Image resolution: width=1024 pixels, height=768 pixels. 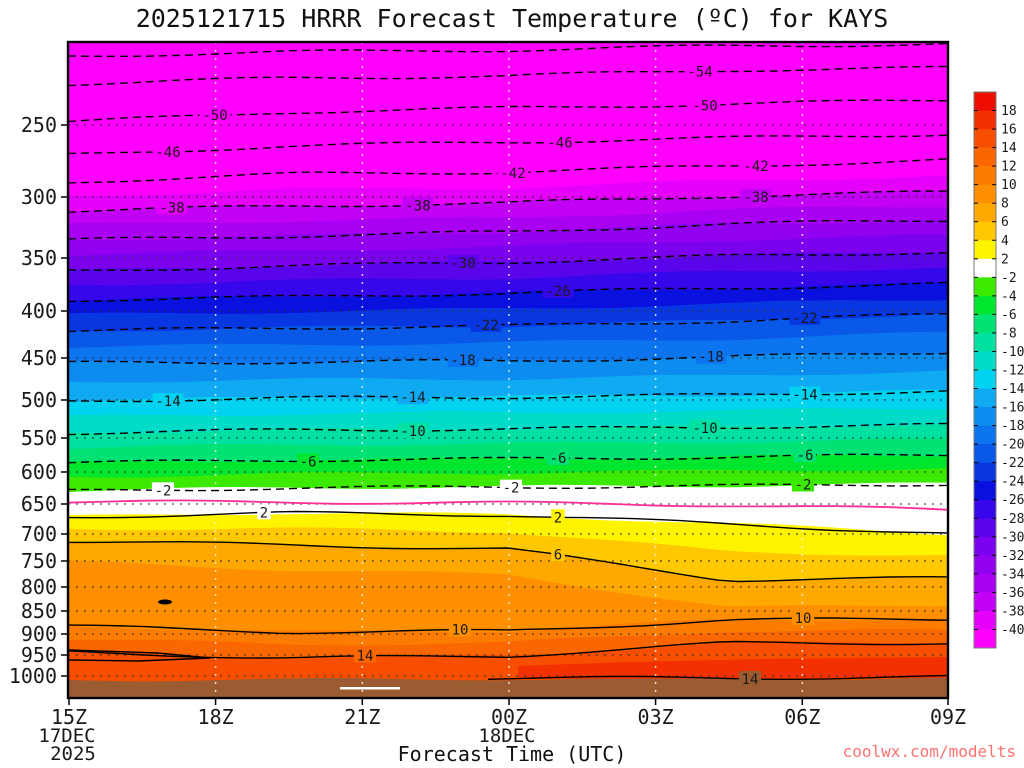 What do you see at coordinates (1012, 574) in the screenshot?
I see `colorbar-tick-label: -34` at bounding box center [1012, 574].